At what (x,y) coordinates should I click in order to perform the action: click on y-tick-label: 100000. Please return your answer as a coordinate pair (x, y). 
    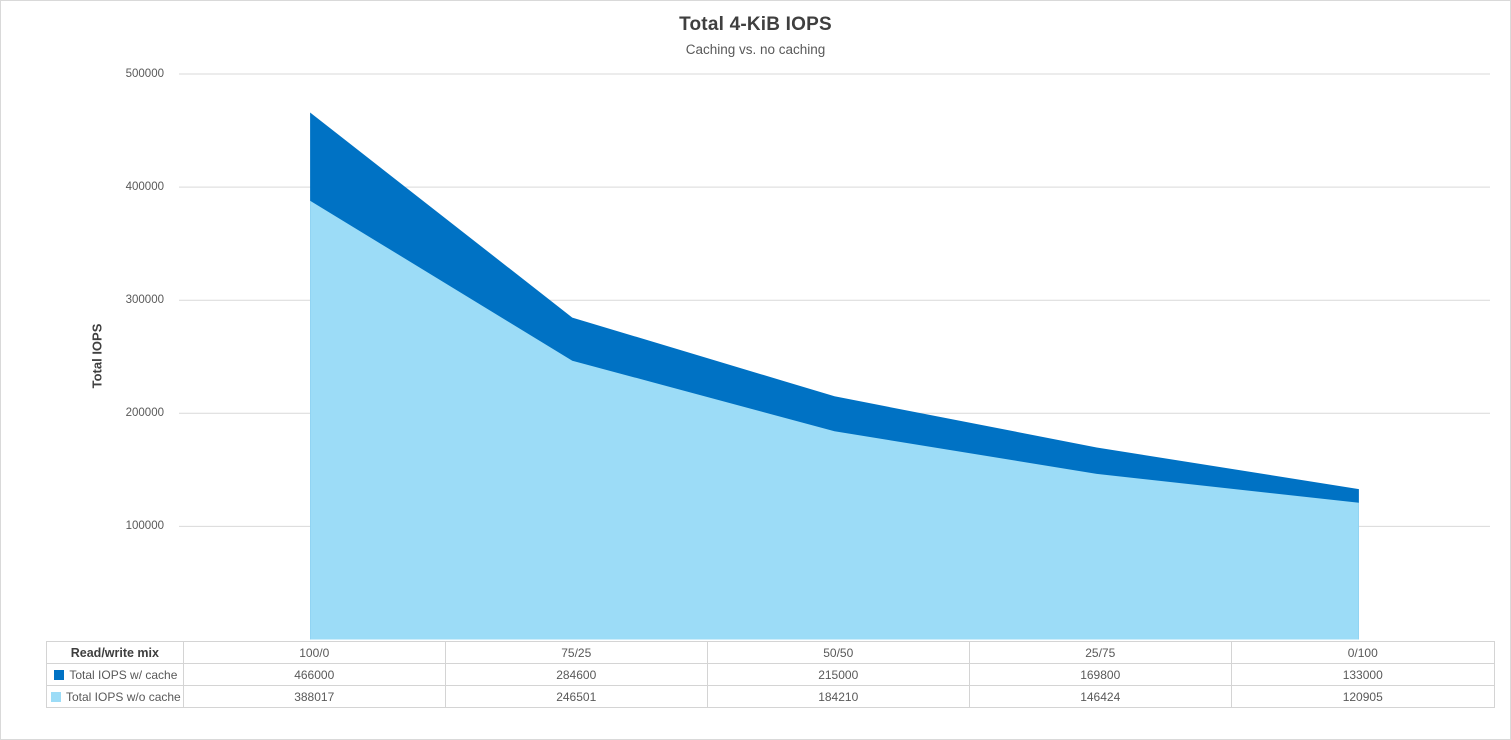
    Looking at the image, I should click on (144, 526).